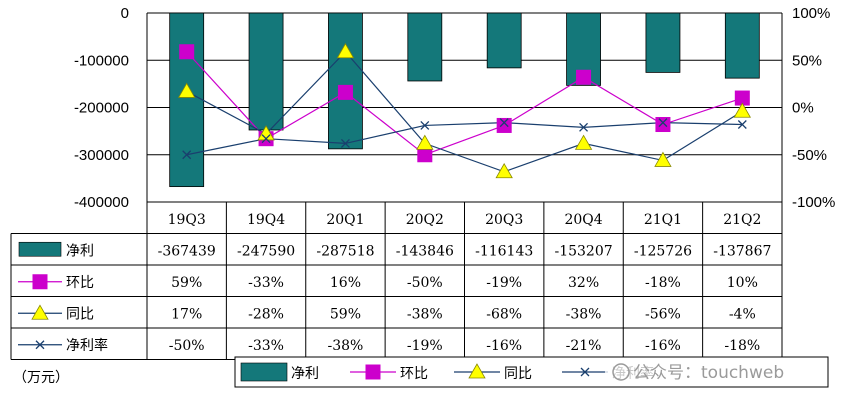  What do you see at coordinates (186, 314) in the screenshot?
I see `data-label: 17%` at bounding box center [186, 314].